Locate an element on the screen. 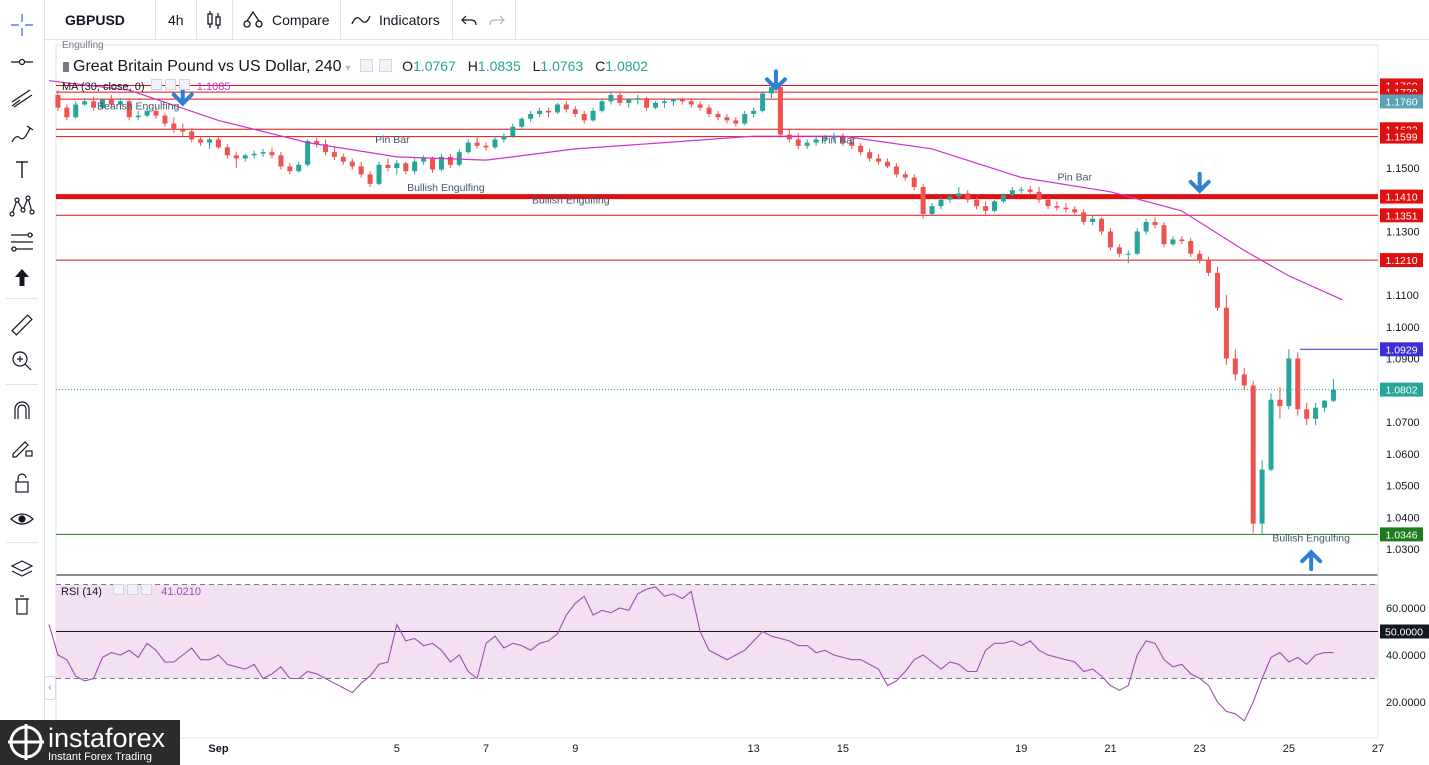 The height and width of the screenshot is (765, 1429). remove-drawings-tool is located at coordinates (22, 605).